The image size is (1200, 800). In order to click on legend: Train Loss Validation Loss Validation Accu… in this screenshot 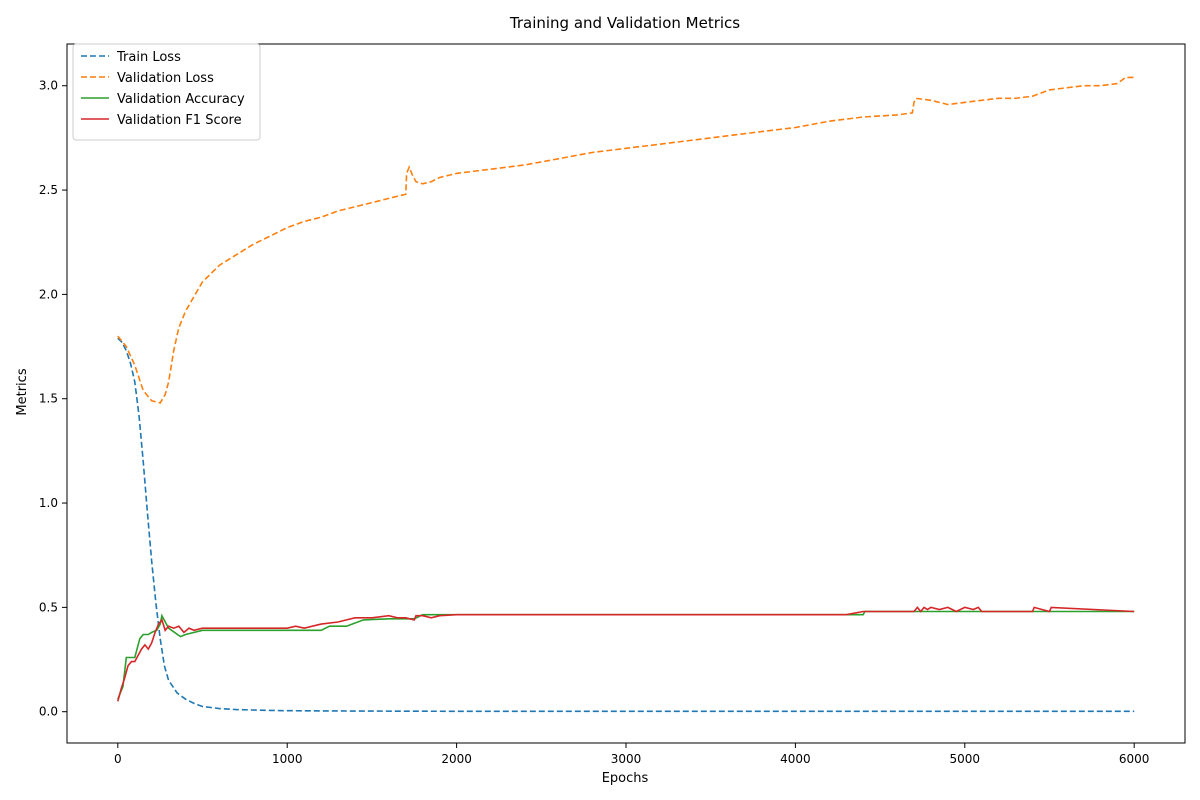, I will do `click(166, 92)`.